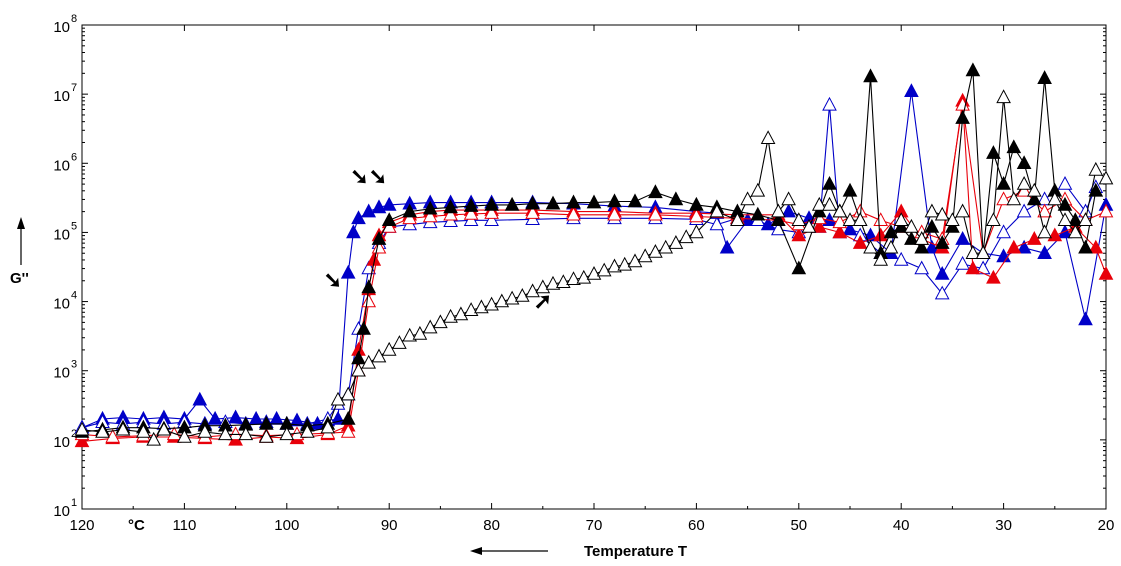 Image resolution: width=1121 pixels, height=566 pixels. I want to click on y-direction-arrow, so click(21, 241).